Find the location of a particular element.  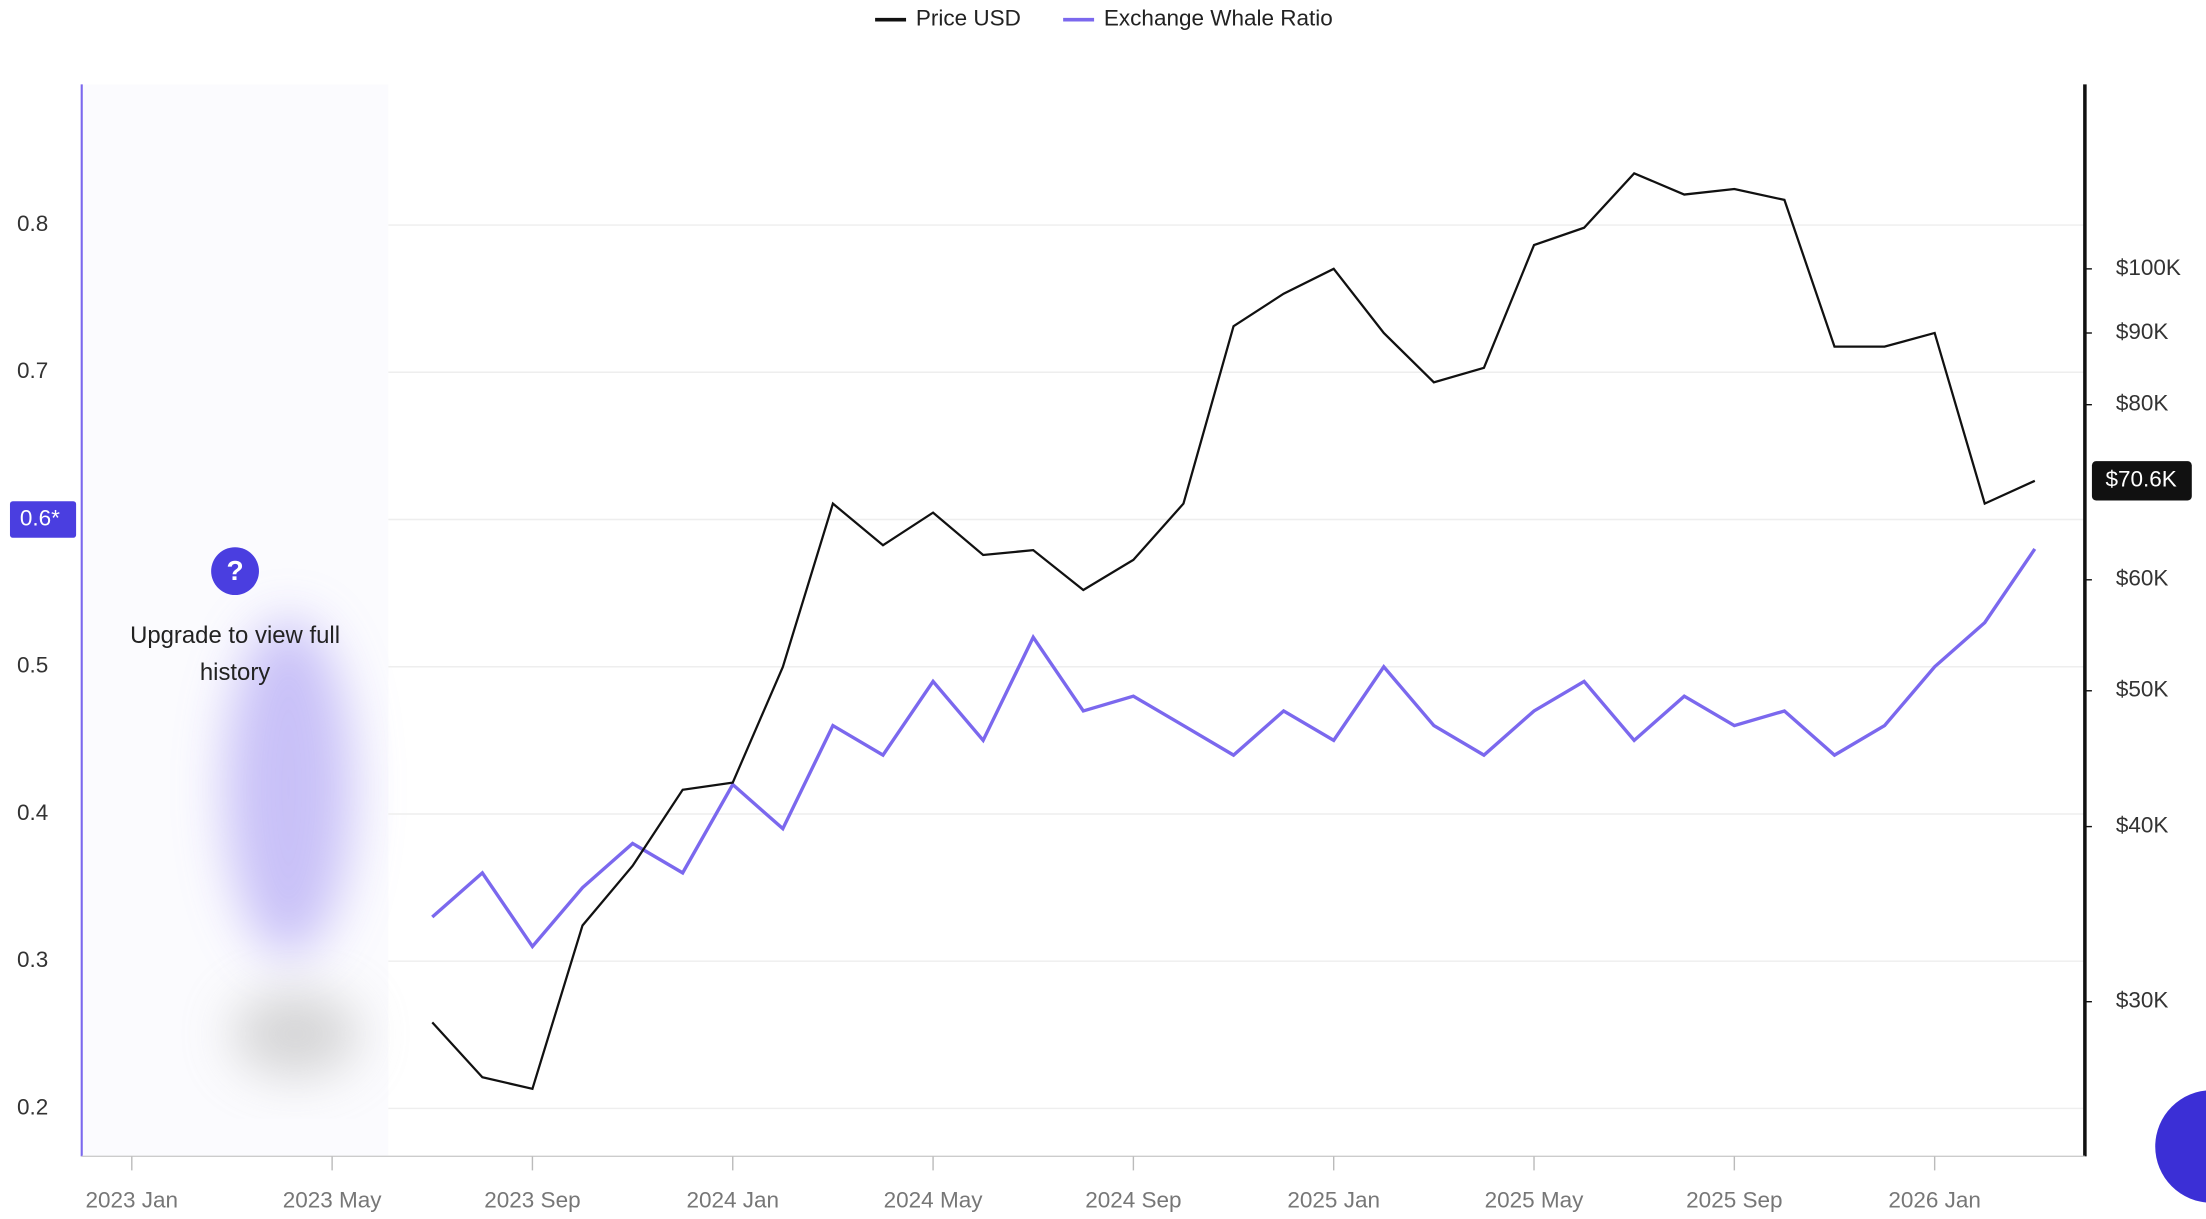

y2-tick-label: $60K is located at coordinates (2142, 578).